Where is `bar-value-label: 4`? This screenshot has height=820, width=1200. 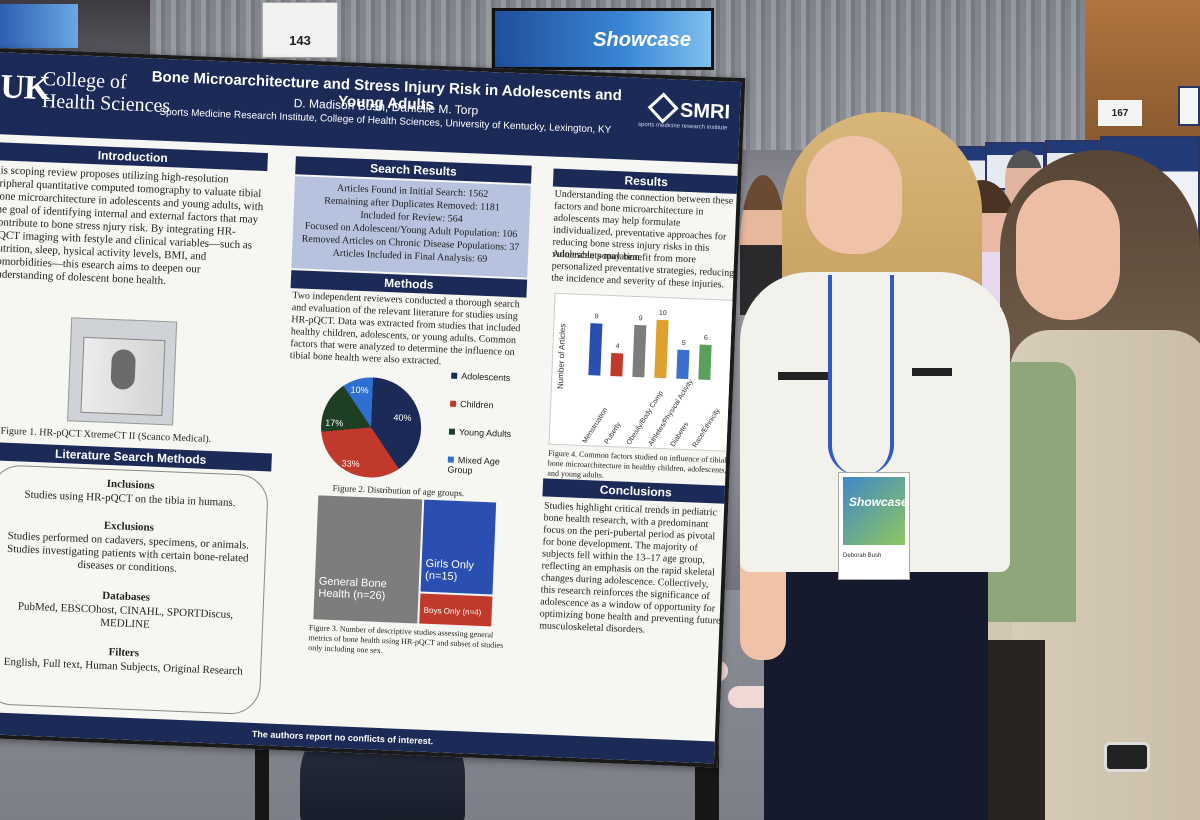
bar-value-label: 4 is located at coordinates (617, 346).